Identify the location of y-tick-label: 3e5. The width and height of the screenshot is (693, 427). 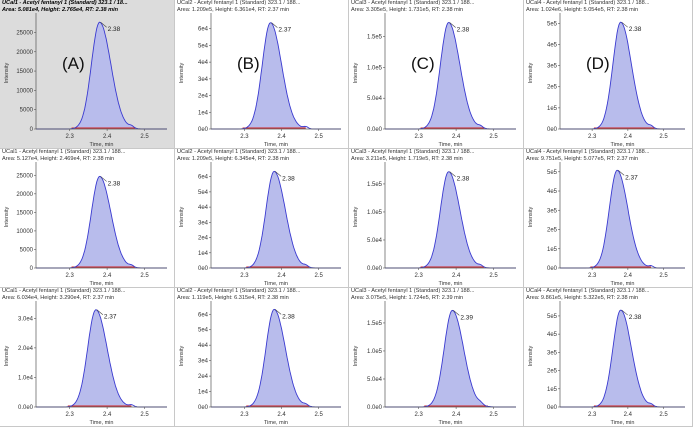
(552, 67).